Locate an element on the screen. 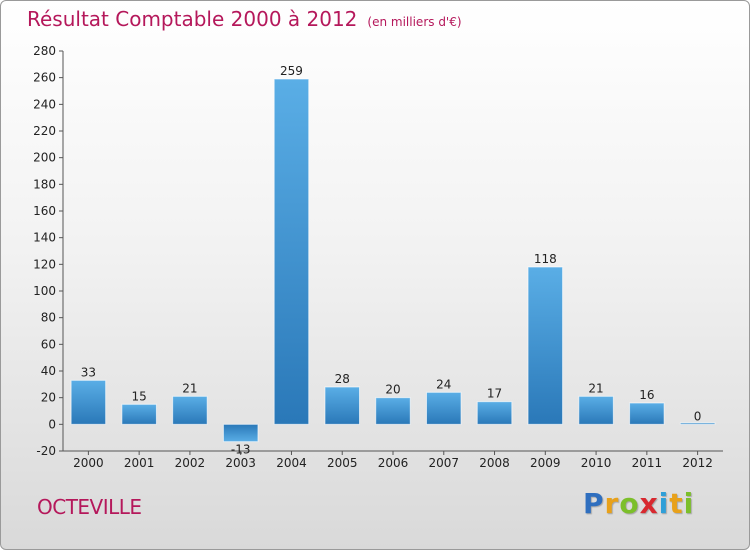 Image resolution: width=750 pixels, height=550 pixels. bar-2009 is located at coordinates (545, 345).